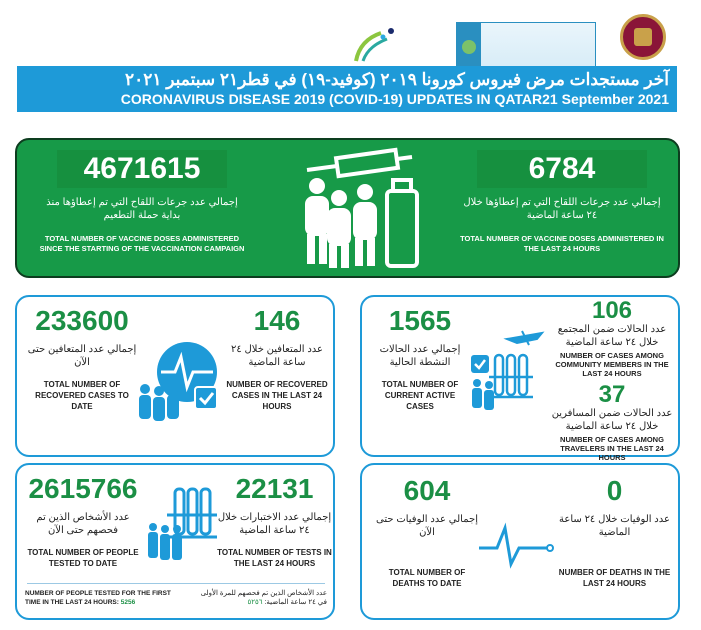 This screenshot has height=630, width=701. I want to click on stat-value: 106, so click(612, 310).